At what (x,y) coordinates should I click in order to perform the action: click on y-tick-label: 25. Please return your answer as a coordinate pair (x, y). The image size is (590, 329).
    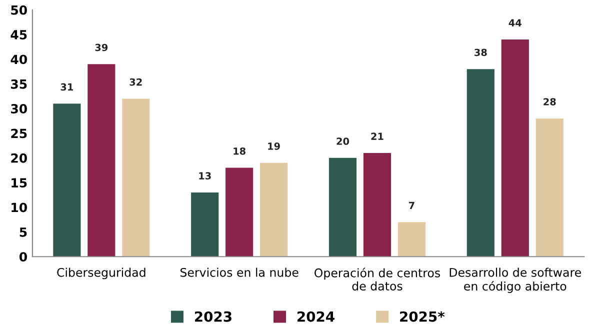
    Looking at the image, I should click on (19, 133).